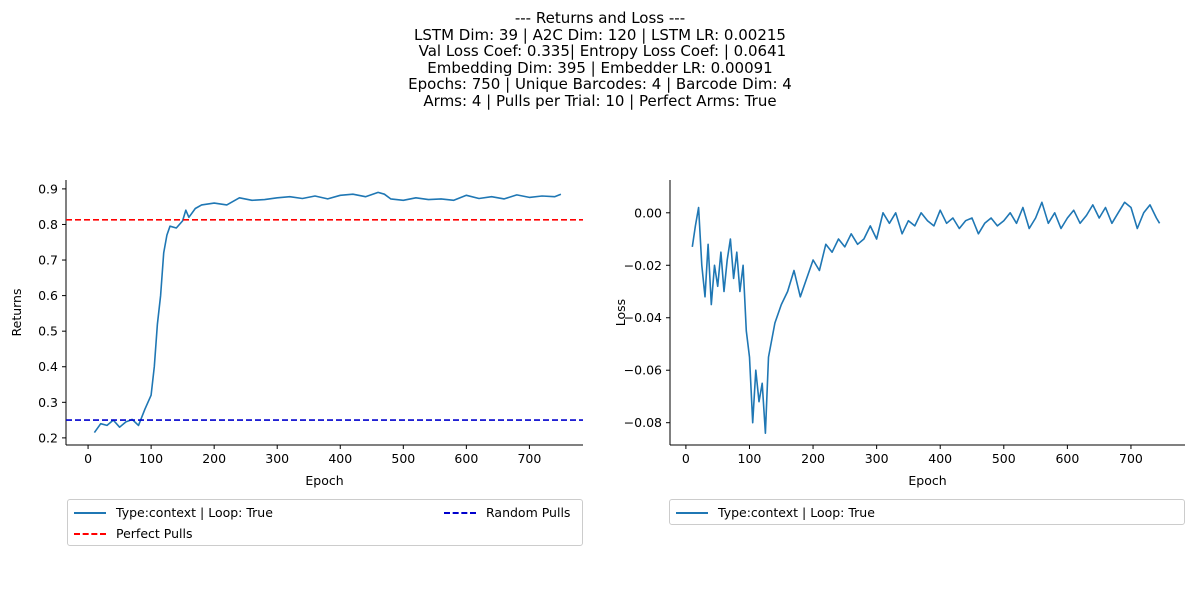 The height and width of the screenshot is (600, 1200). What do you see at coordinates (48, 402) in the screenshot?
I see `y-tick-label: 0.3` at bounding box center [48, 402].